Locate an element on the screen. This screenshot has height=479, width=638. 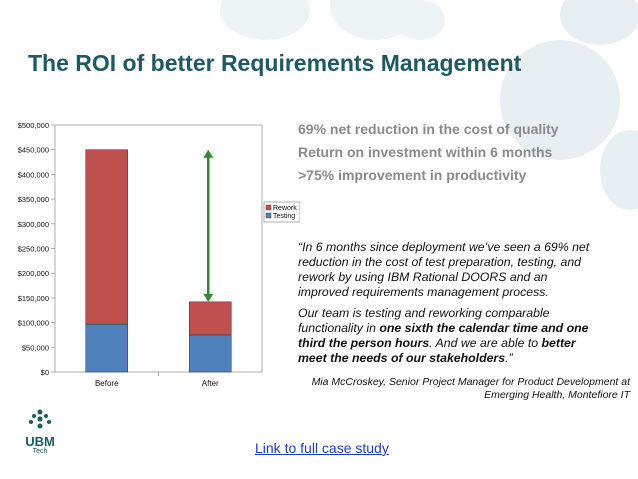
y-tick-label: $250,000 is located at coordinates (33, 249).